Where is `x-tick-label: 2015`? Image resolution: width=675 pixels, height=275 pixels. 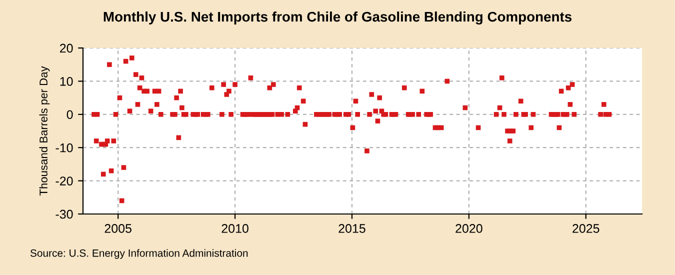
x-tick-label: 2015 is located at coordinates (352, 228).